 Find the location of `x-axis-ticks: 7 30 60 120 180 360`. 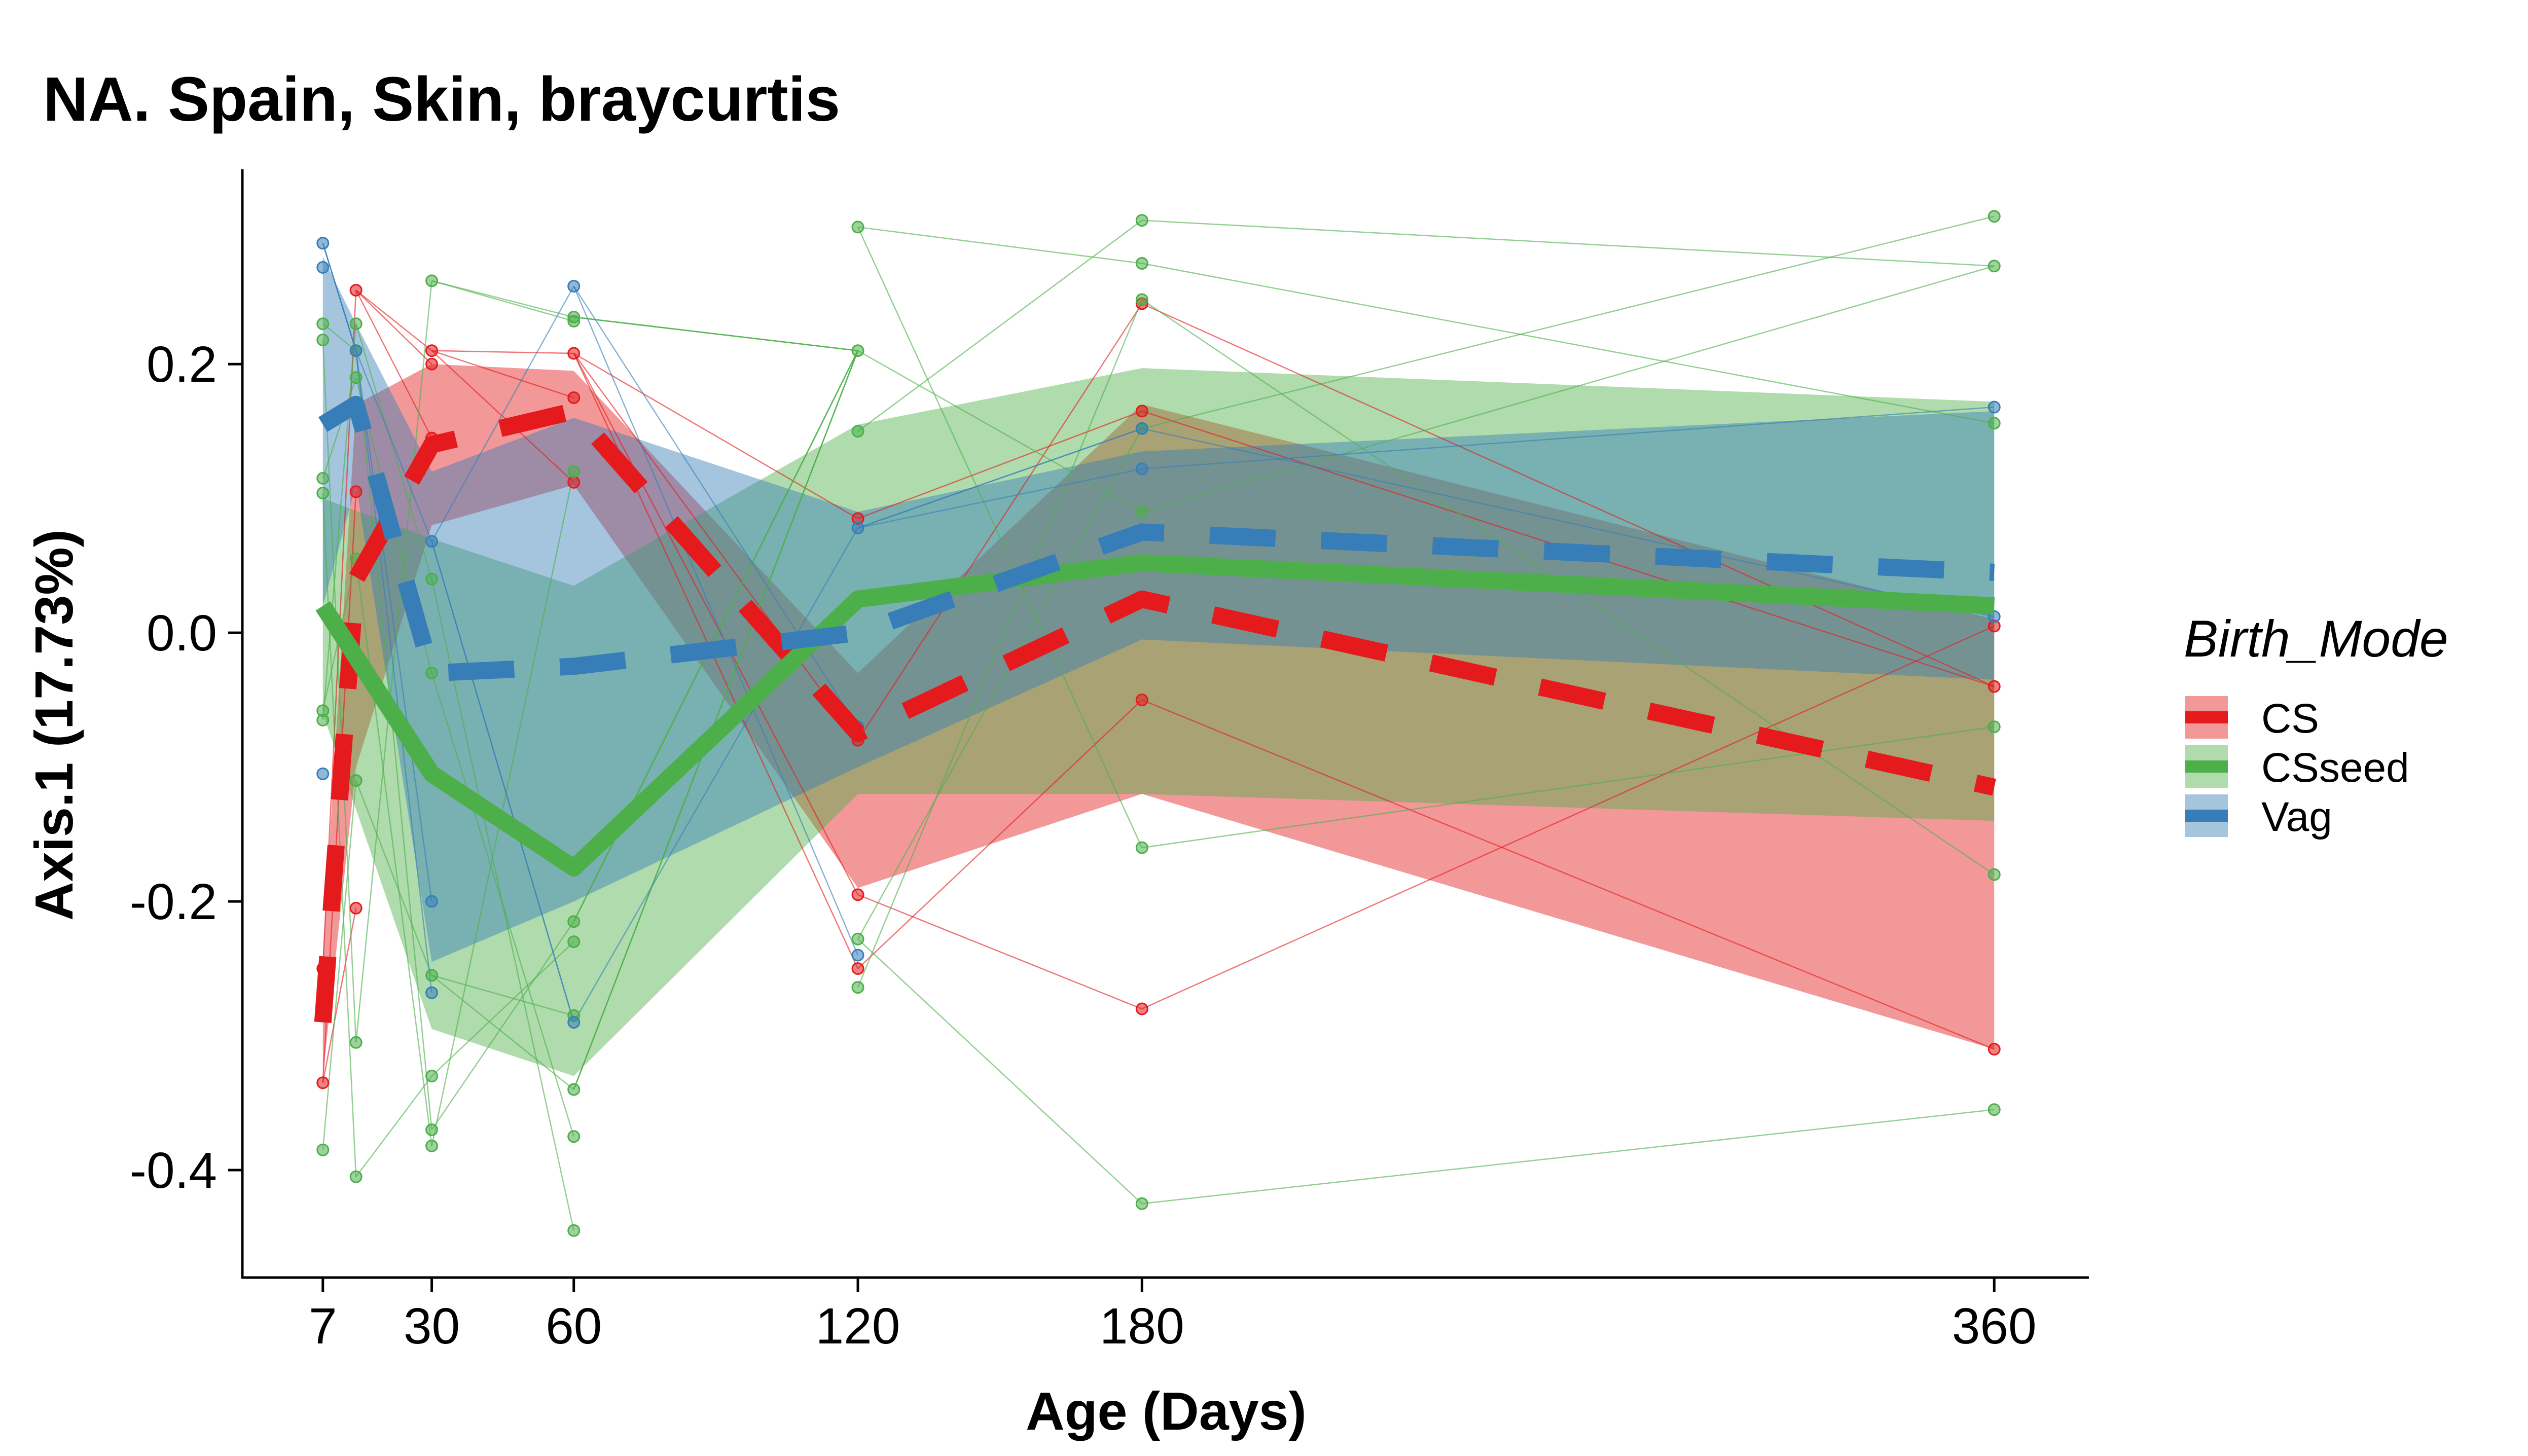

x-axis-ticks: 7 30 60 120 180 360 is located at coordinates (1173, 1316).